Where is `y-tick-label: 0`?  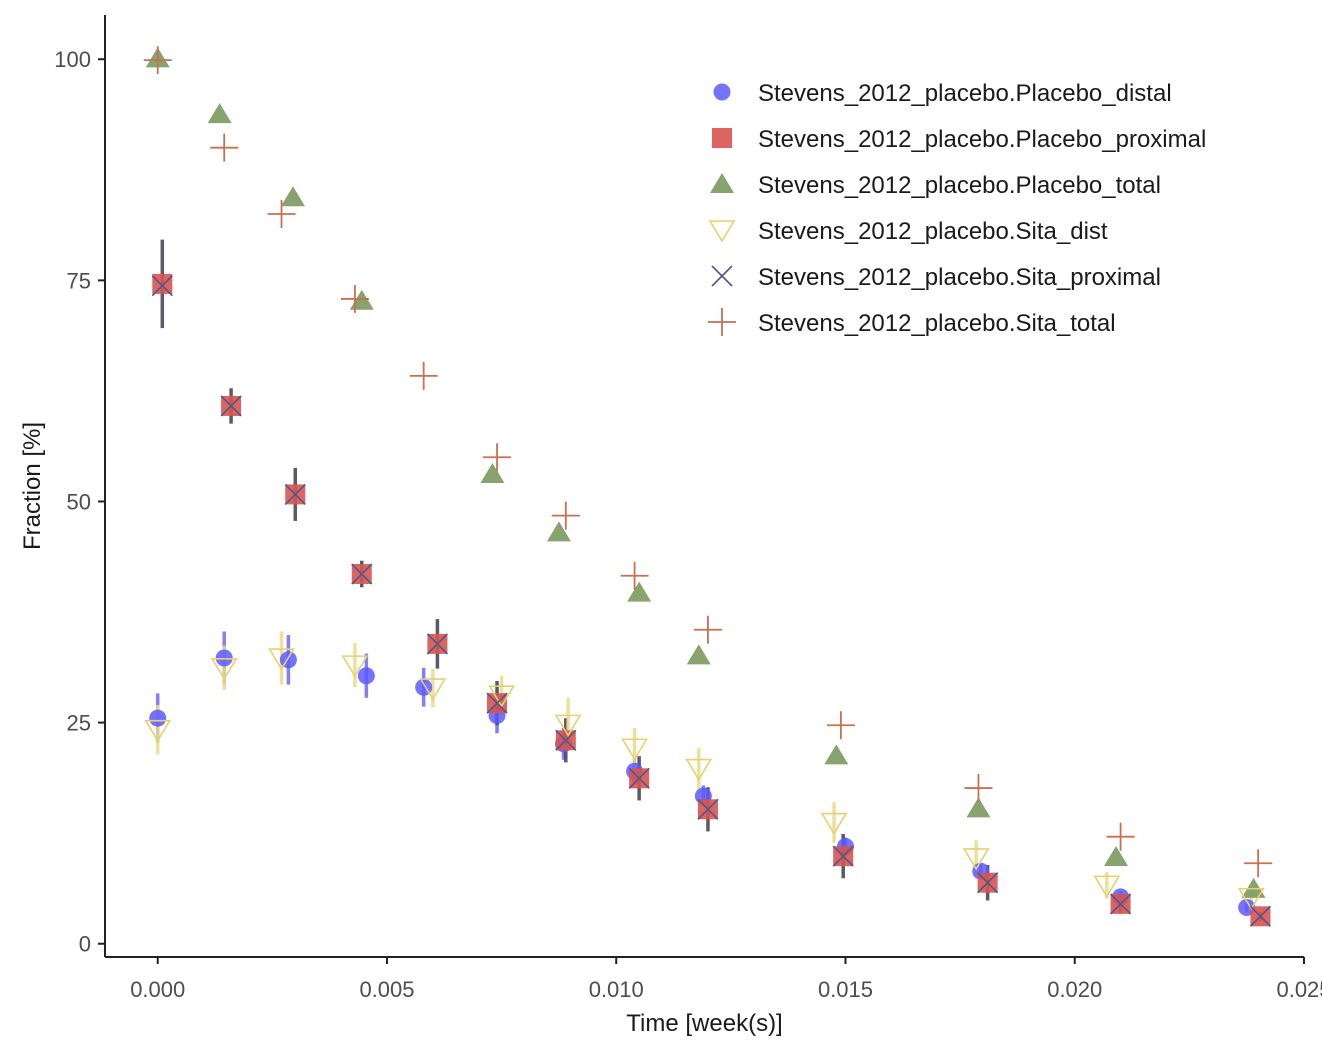
y-tick-label: 0 is located at coordinates (85, 944).